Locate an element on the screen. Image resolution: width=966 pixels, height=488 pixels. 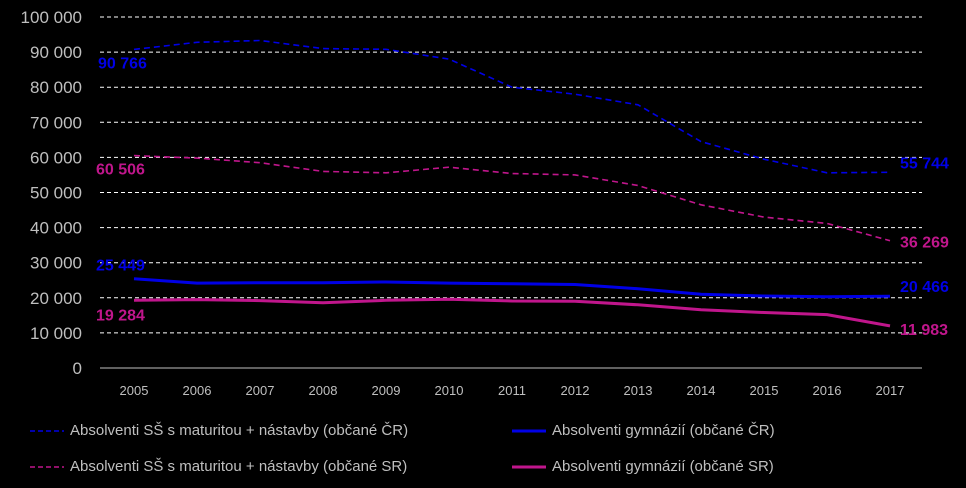
data-label-end: 36 269 is located at coordinates (924, 243).